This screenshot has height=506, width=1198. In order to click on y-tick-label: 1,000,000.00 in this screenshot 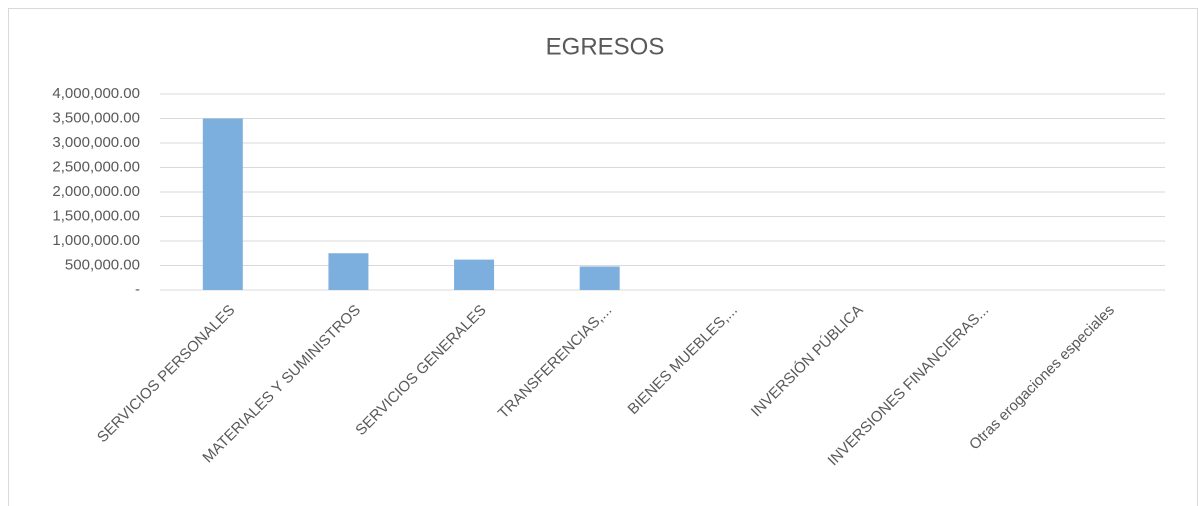, I will do `click(96, 240)`.